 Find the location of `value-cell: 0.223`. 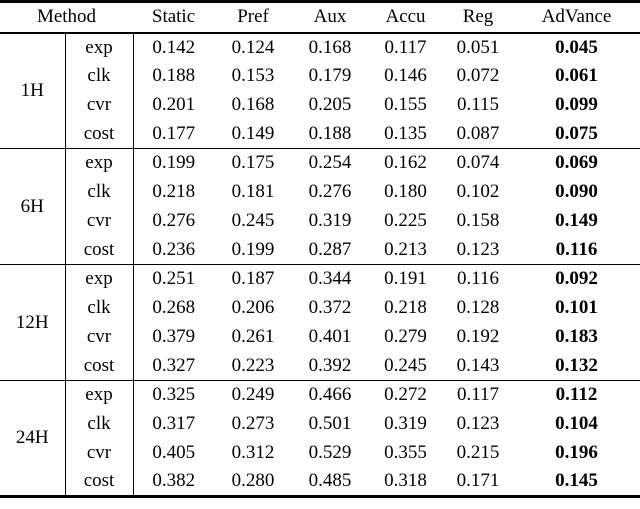

value-cell: 0.223 is located at coordinates (253, 365).